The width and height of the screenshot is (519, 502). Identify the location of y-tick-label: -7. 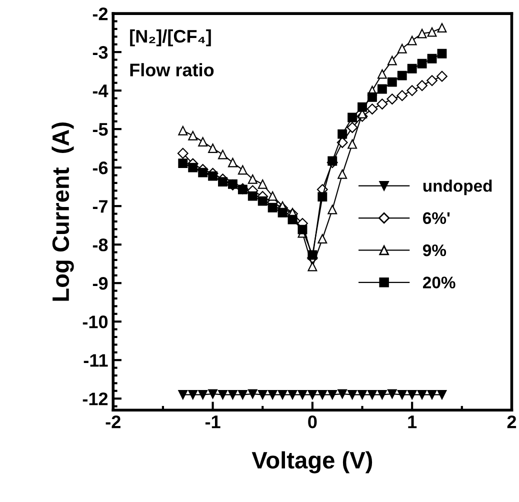
(100, 206).